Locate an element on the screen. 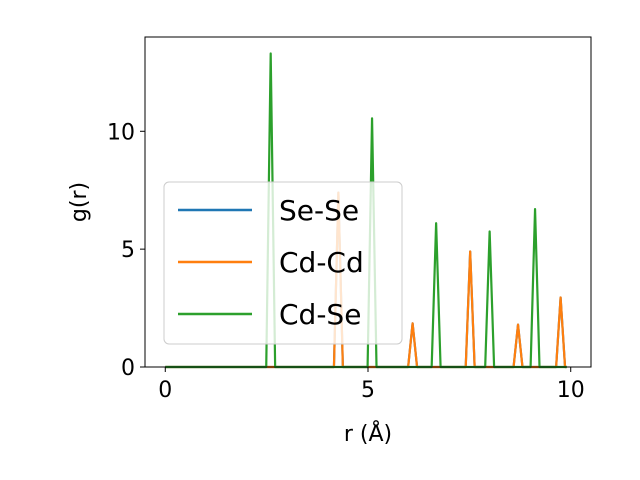 The image size is (640, 480). y-tick-label: 5 is located at coordinates (128, 250).